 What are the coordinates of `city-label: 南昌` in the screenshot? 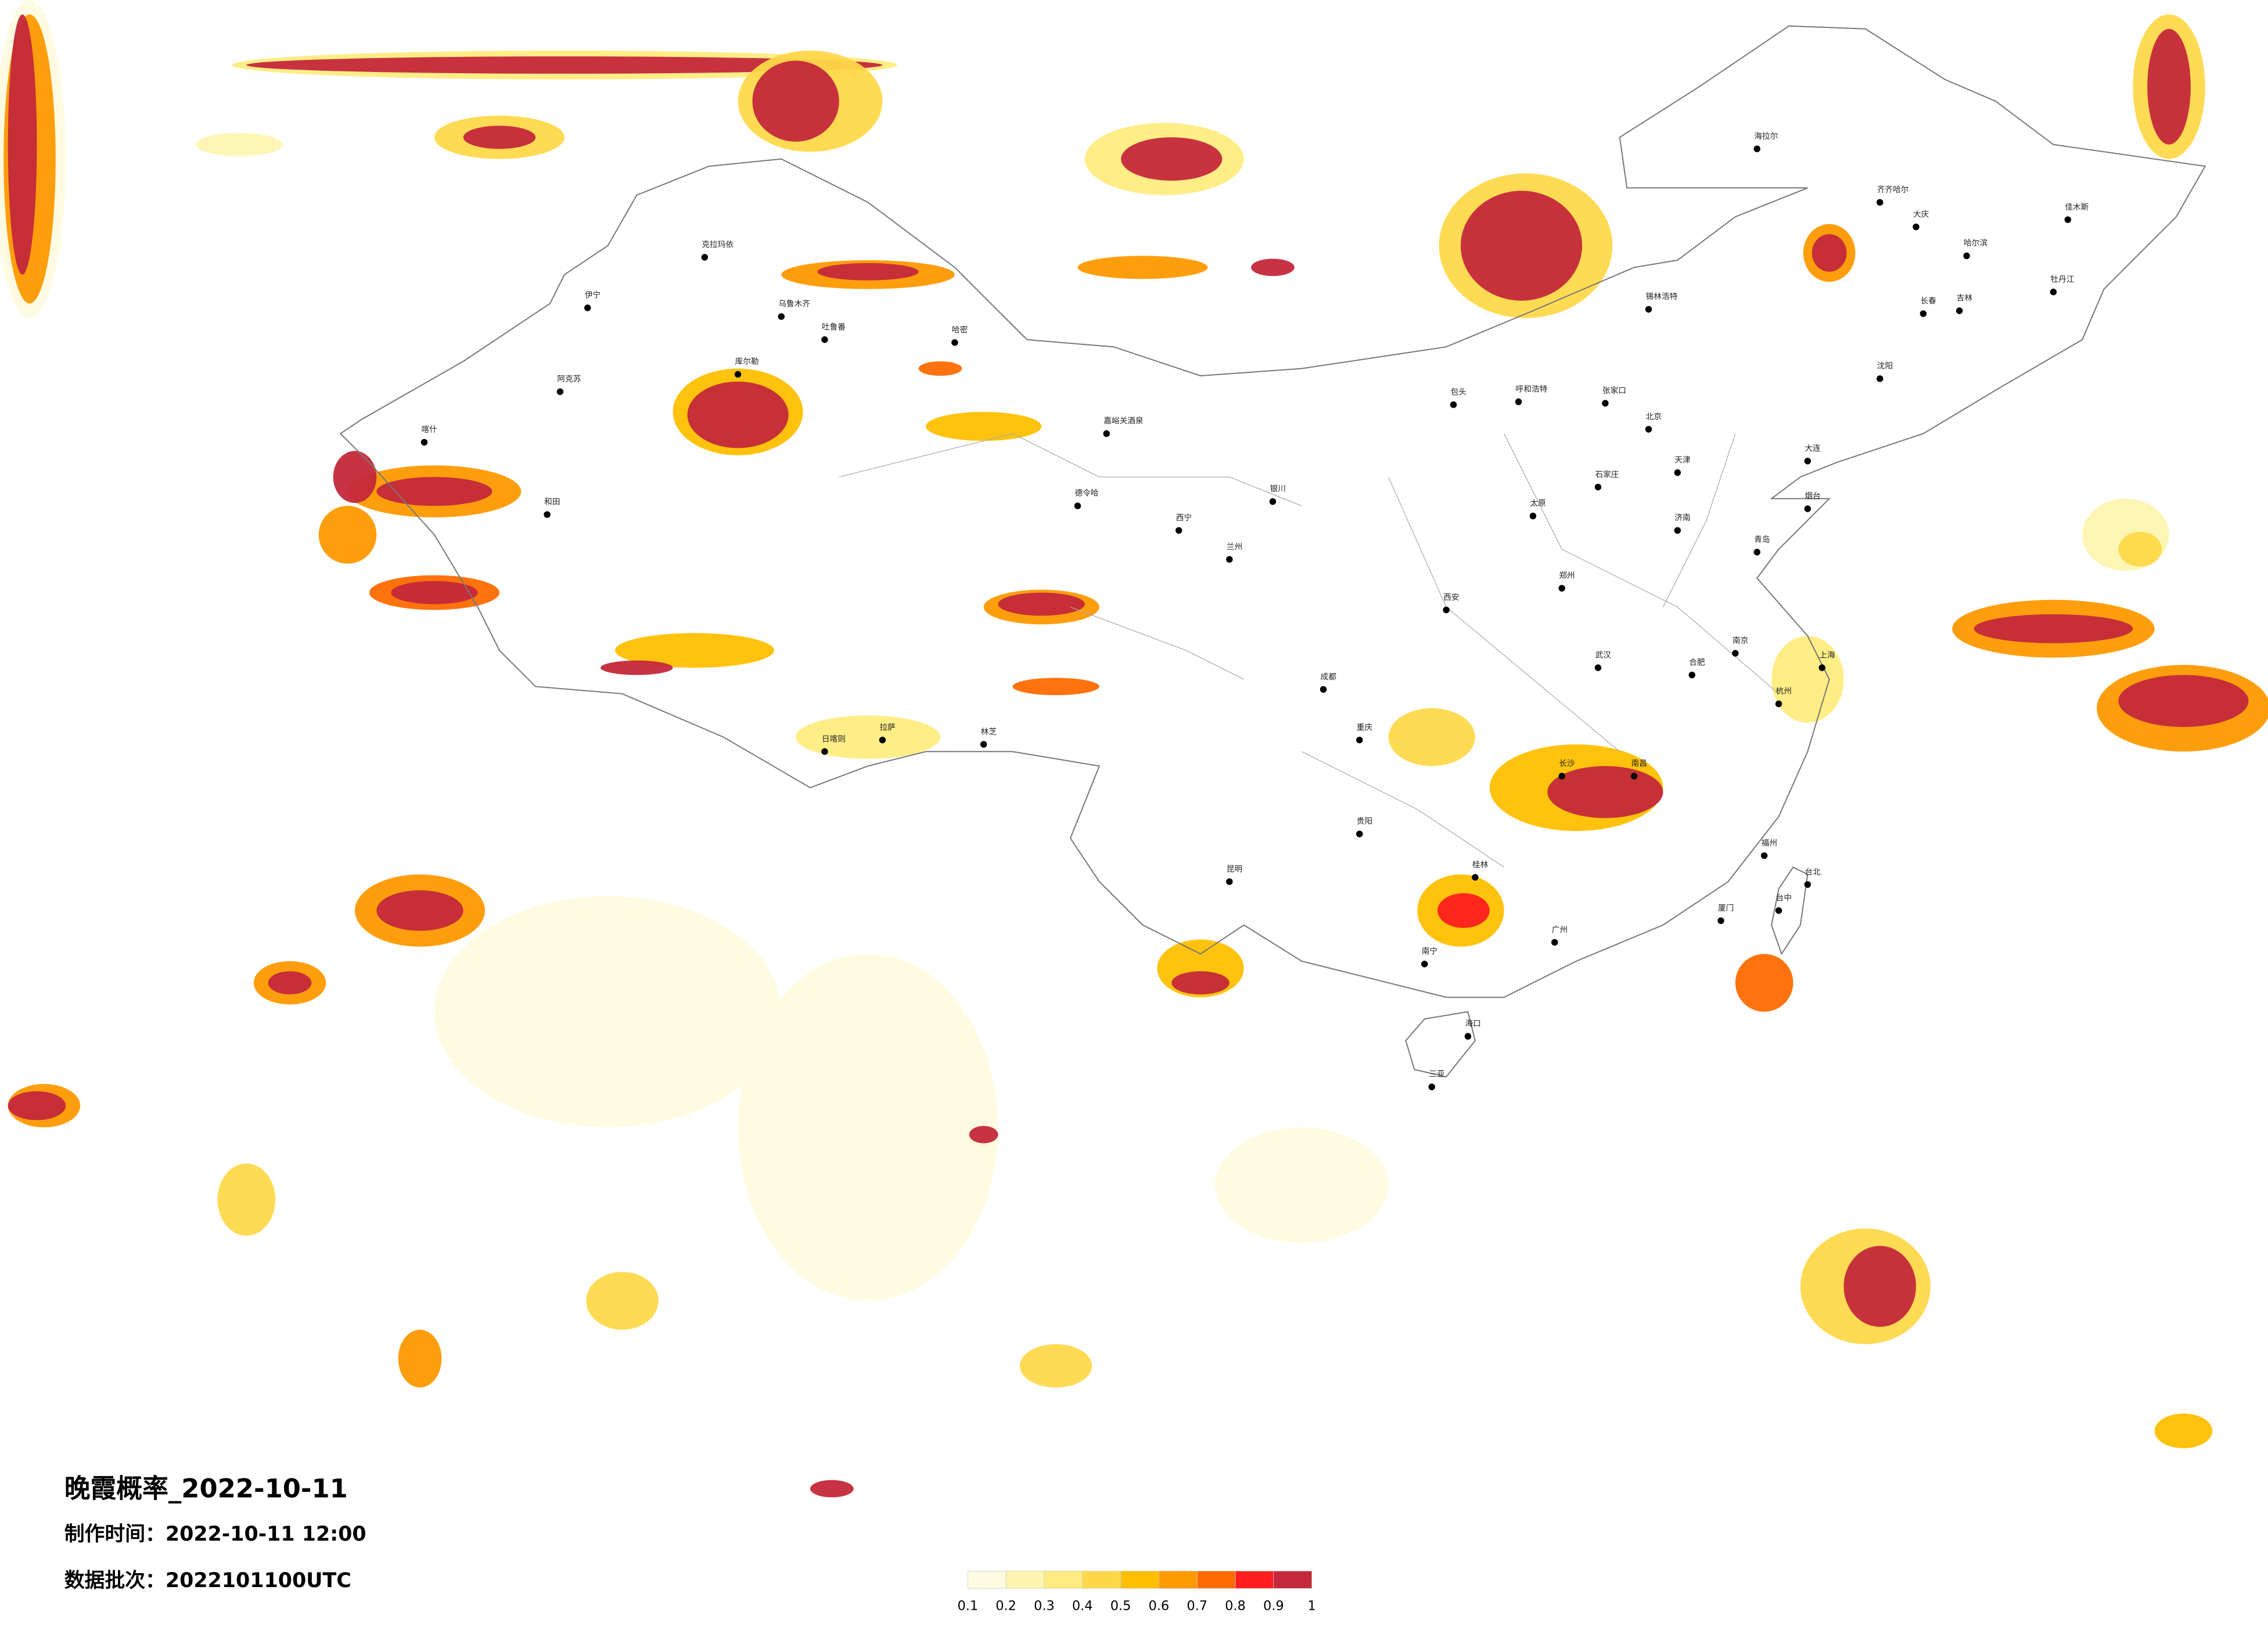 It's located at (1639, 764).